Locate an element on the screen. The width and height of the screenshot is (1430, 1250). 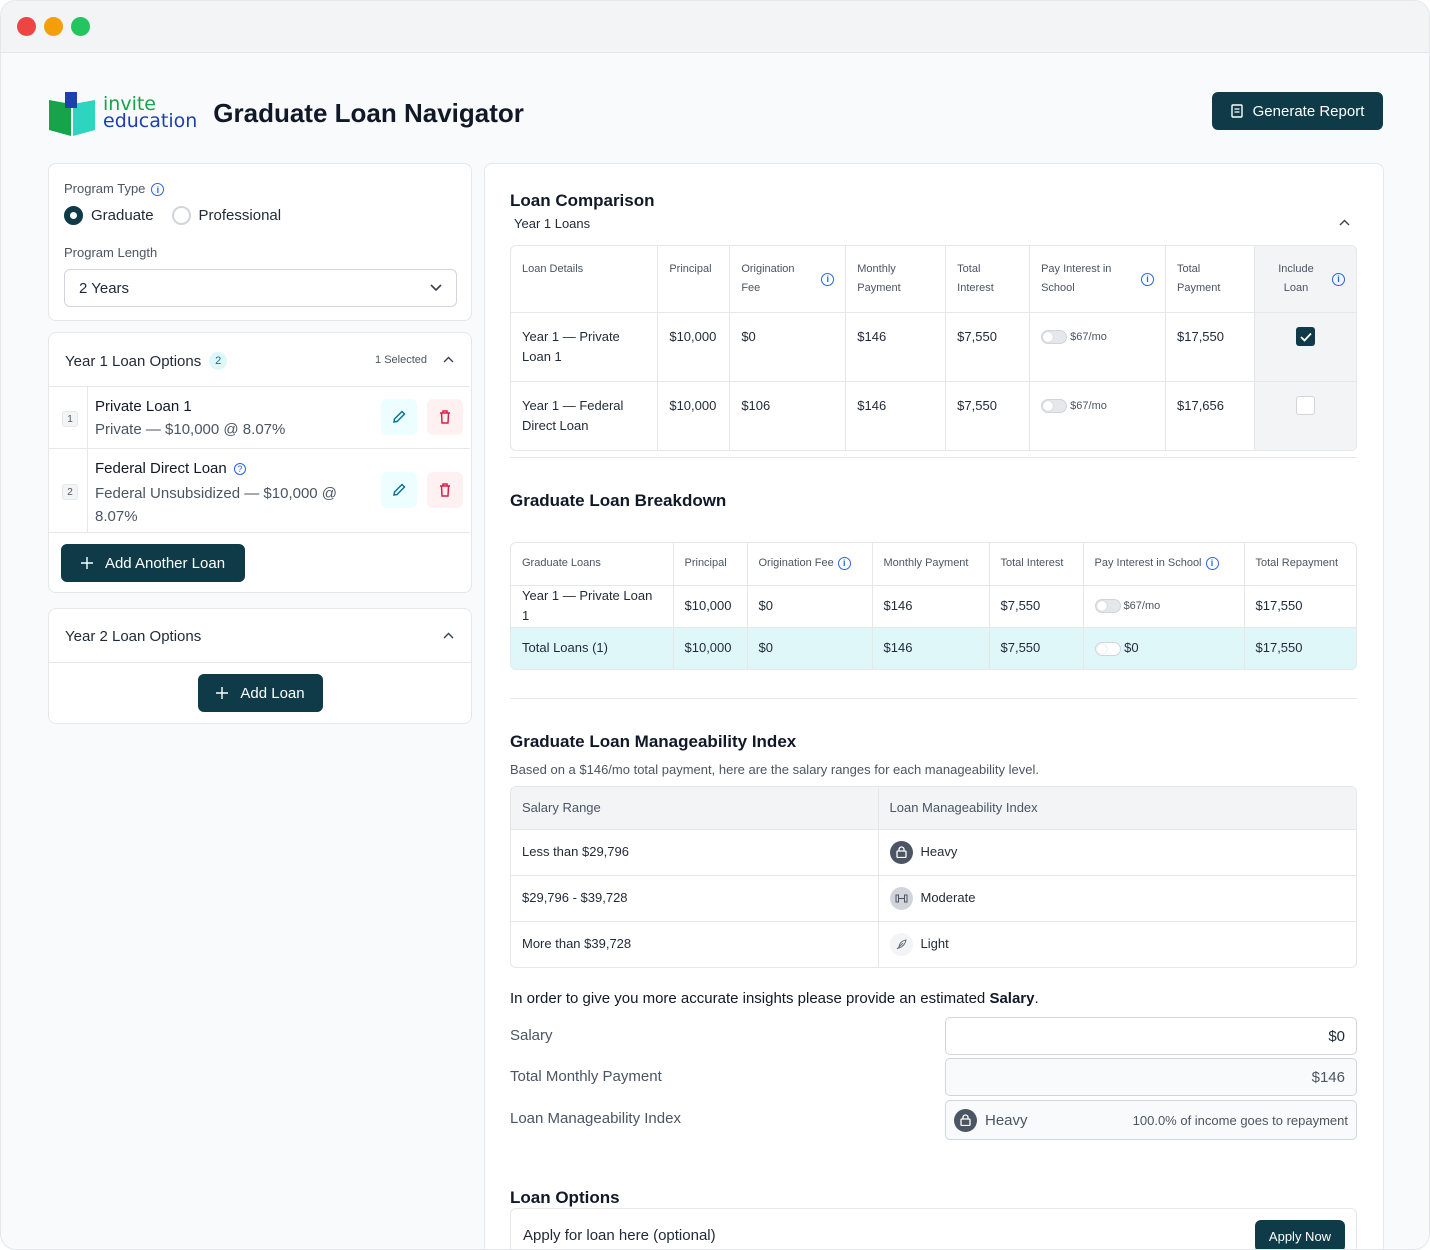
maximize-window-button is located at coordinates (80, 26).